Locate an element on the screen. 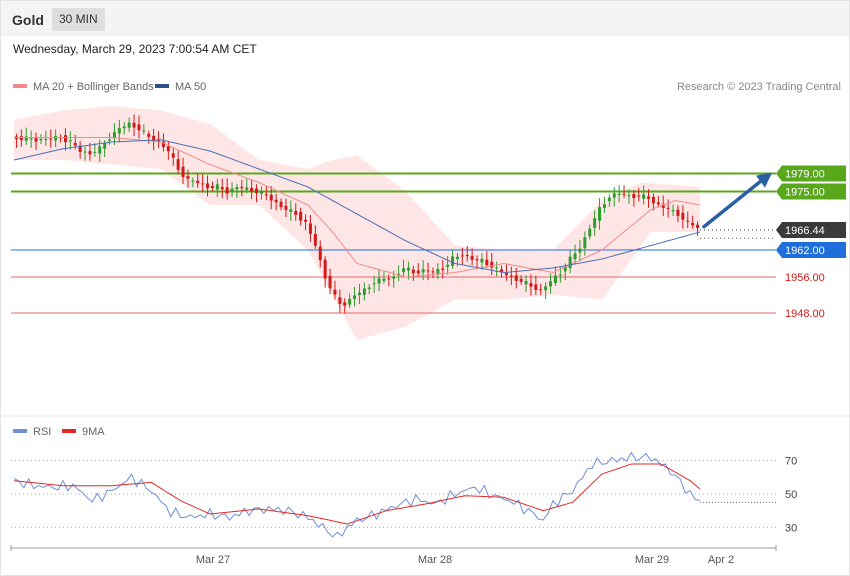  timestamp: Wednesday, March 29, 2023 7:00:54 AM CET is located at coordinates (135, 49).